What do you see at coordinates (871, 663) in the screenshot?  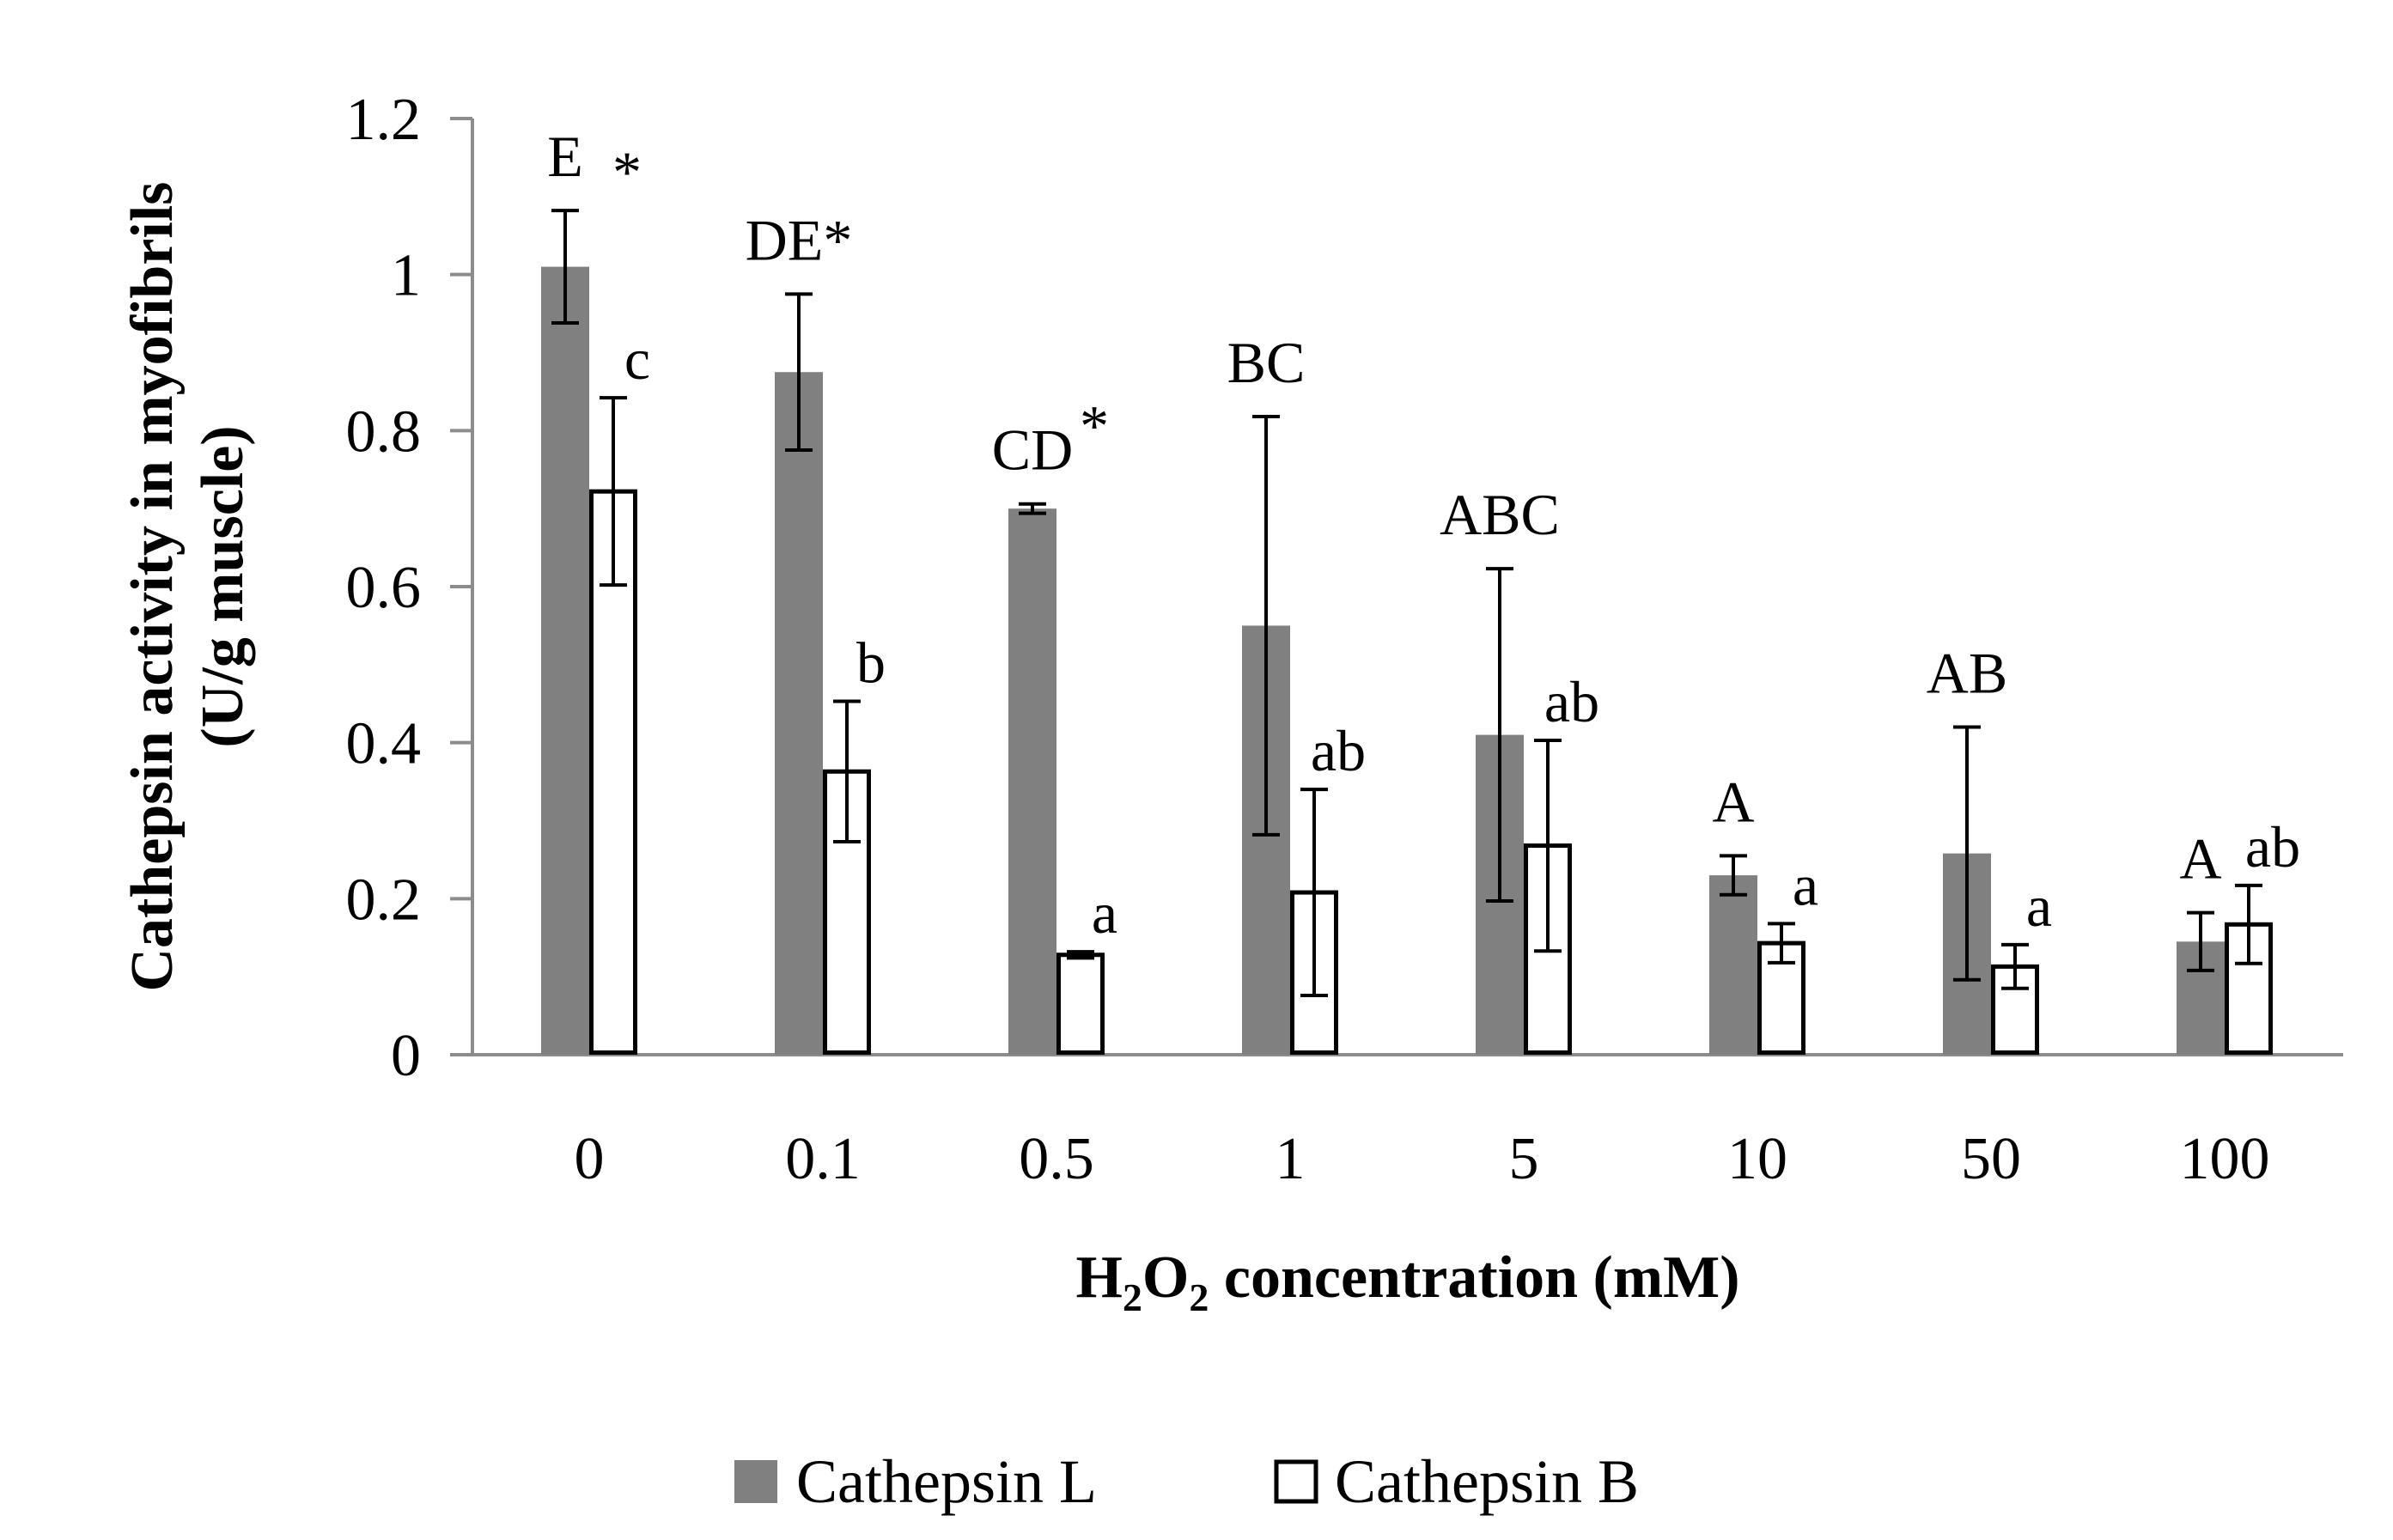 I see `label-cathepsin-b: b` at bounding box center [871, 663].